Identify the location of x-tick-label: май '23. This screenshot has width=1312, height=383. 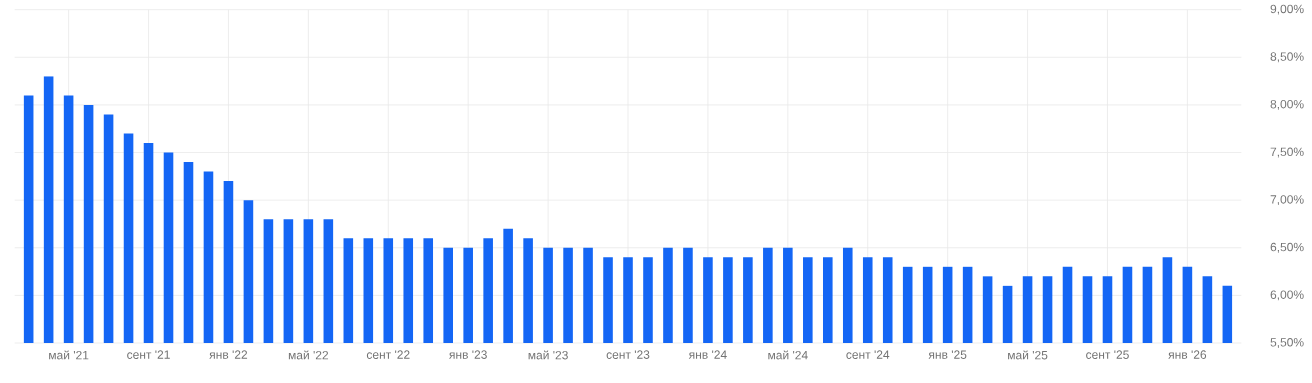
(548, 355).